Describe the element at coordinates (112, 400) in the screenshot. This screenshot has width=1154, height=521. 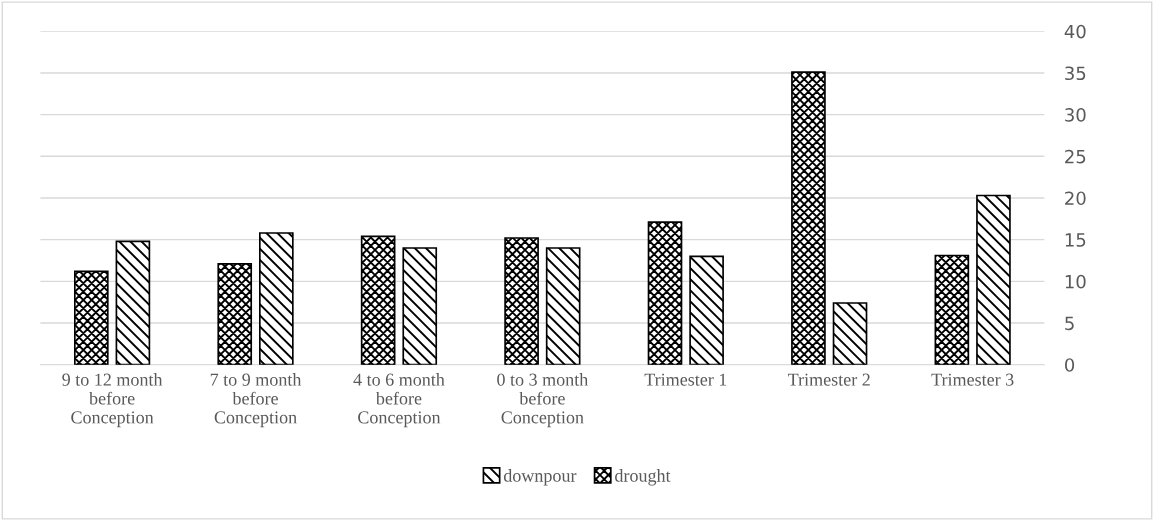
I see `x-tick-label: 9 to 12 month before Conception` at that location.